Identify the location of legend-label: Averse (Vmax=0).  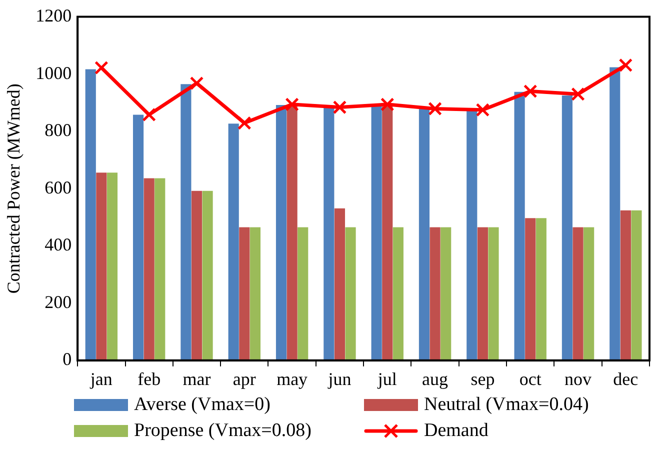
(202, 405).